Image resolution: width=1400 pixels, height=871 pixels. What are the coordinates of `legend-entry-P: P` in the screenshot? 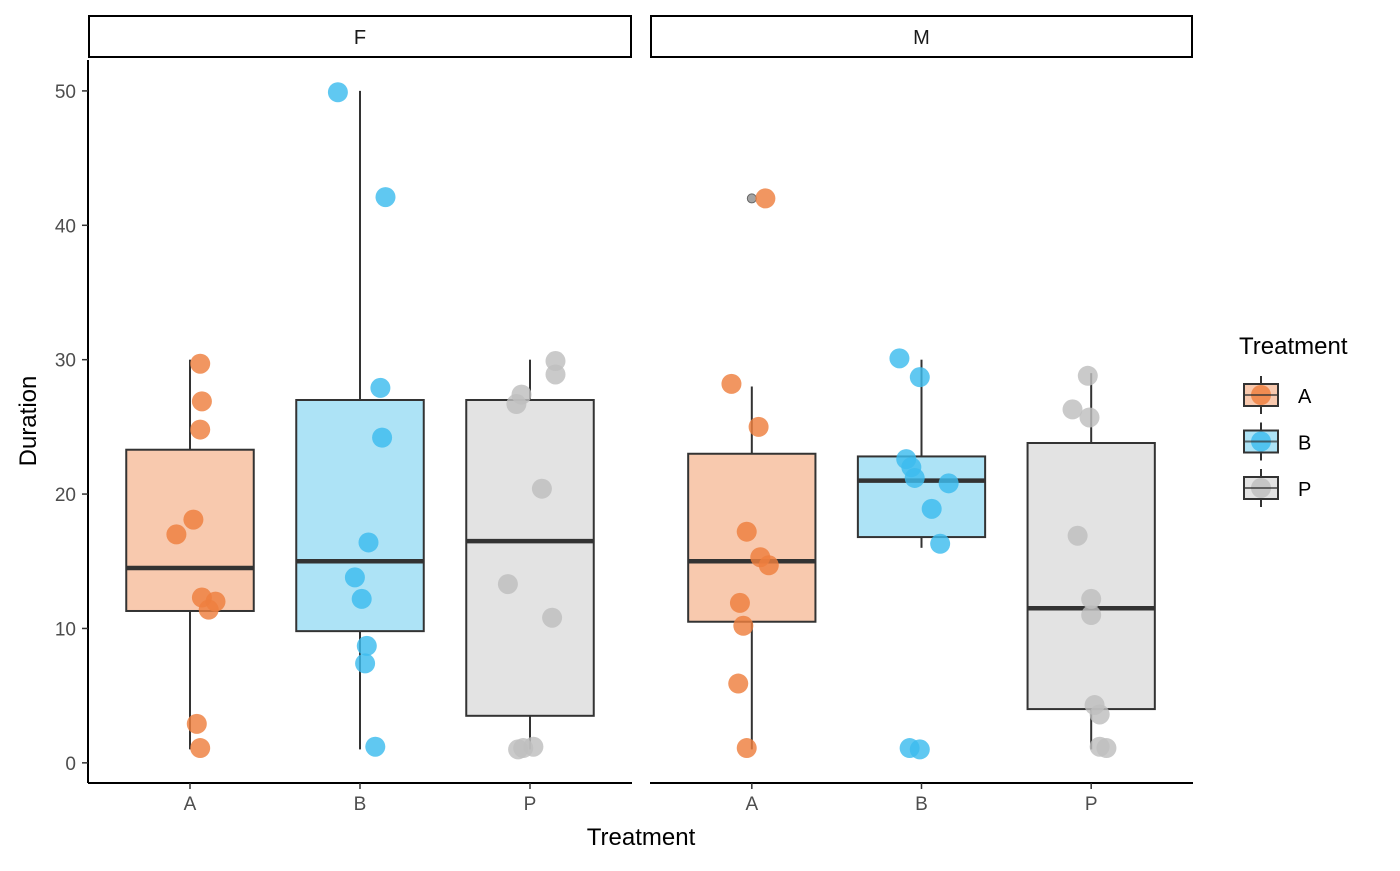 It's located at (1277, 488).